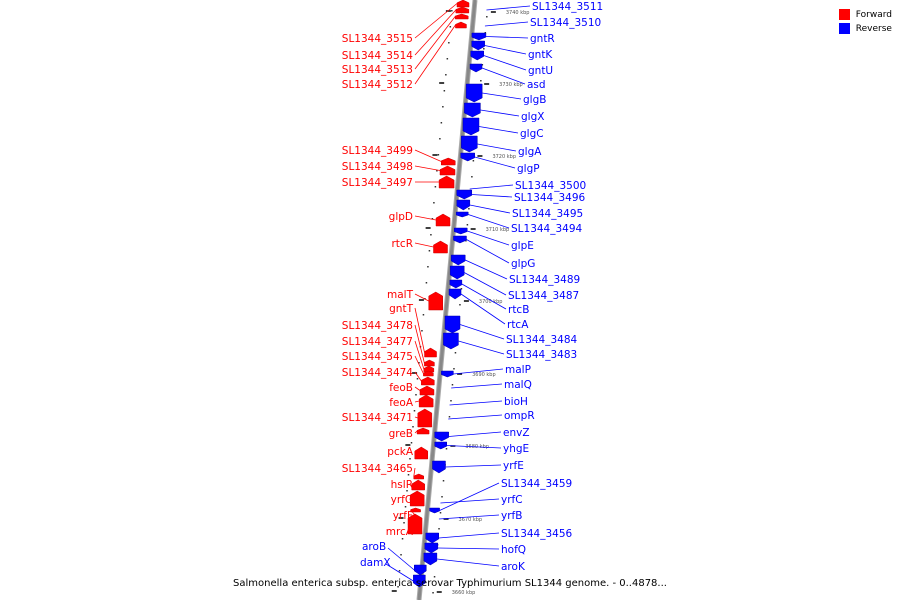 The width and height of the screenshot is (900, 600). Describe the element at coordinates (491, 302) in the screenshot. I see `tick-label: 3700 kbp` at that location.